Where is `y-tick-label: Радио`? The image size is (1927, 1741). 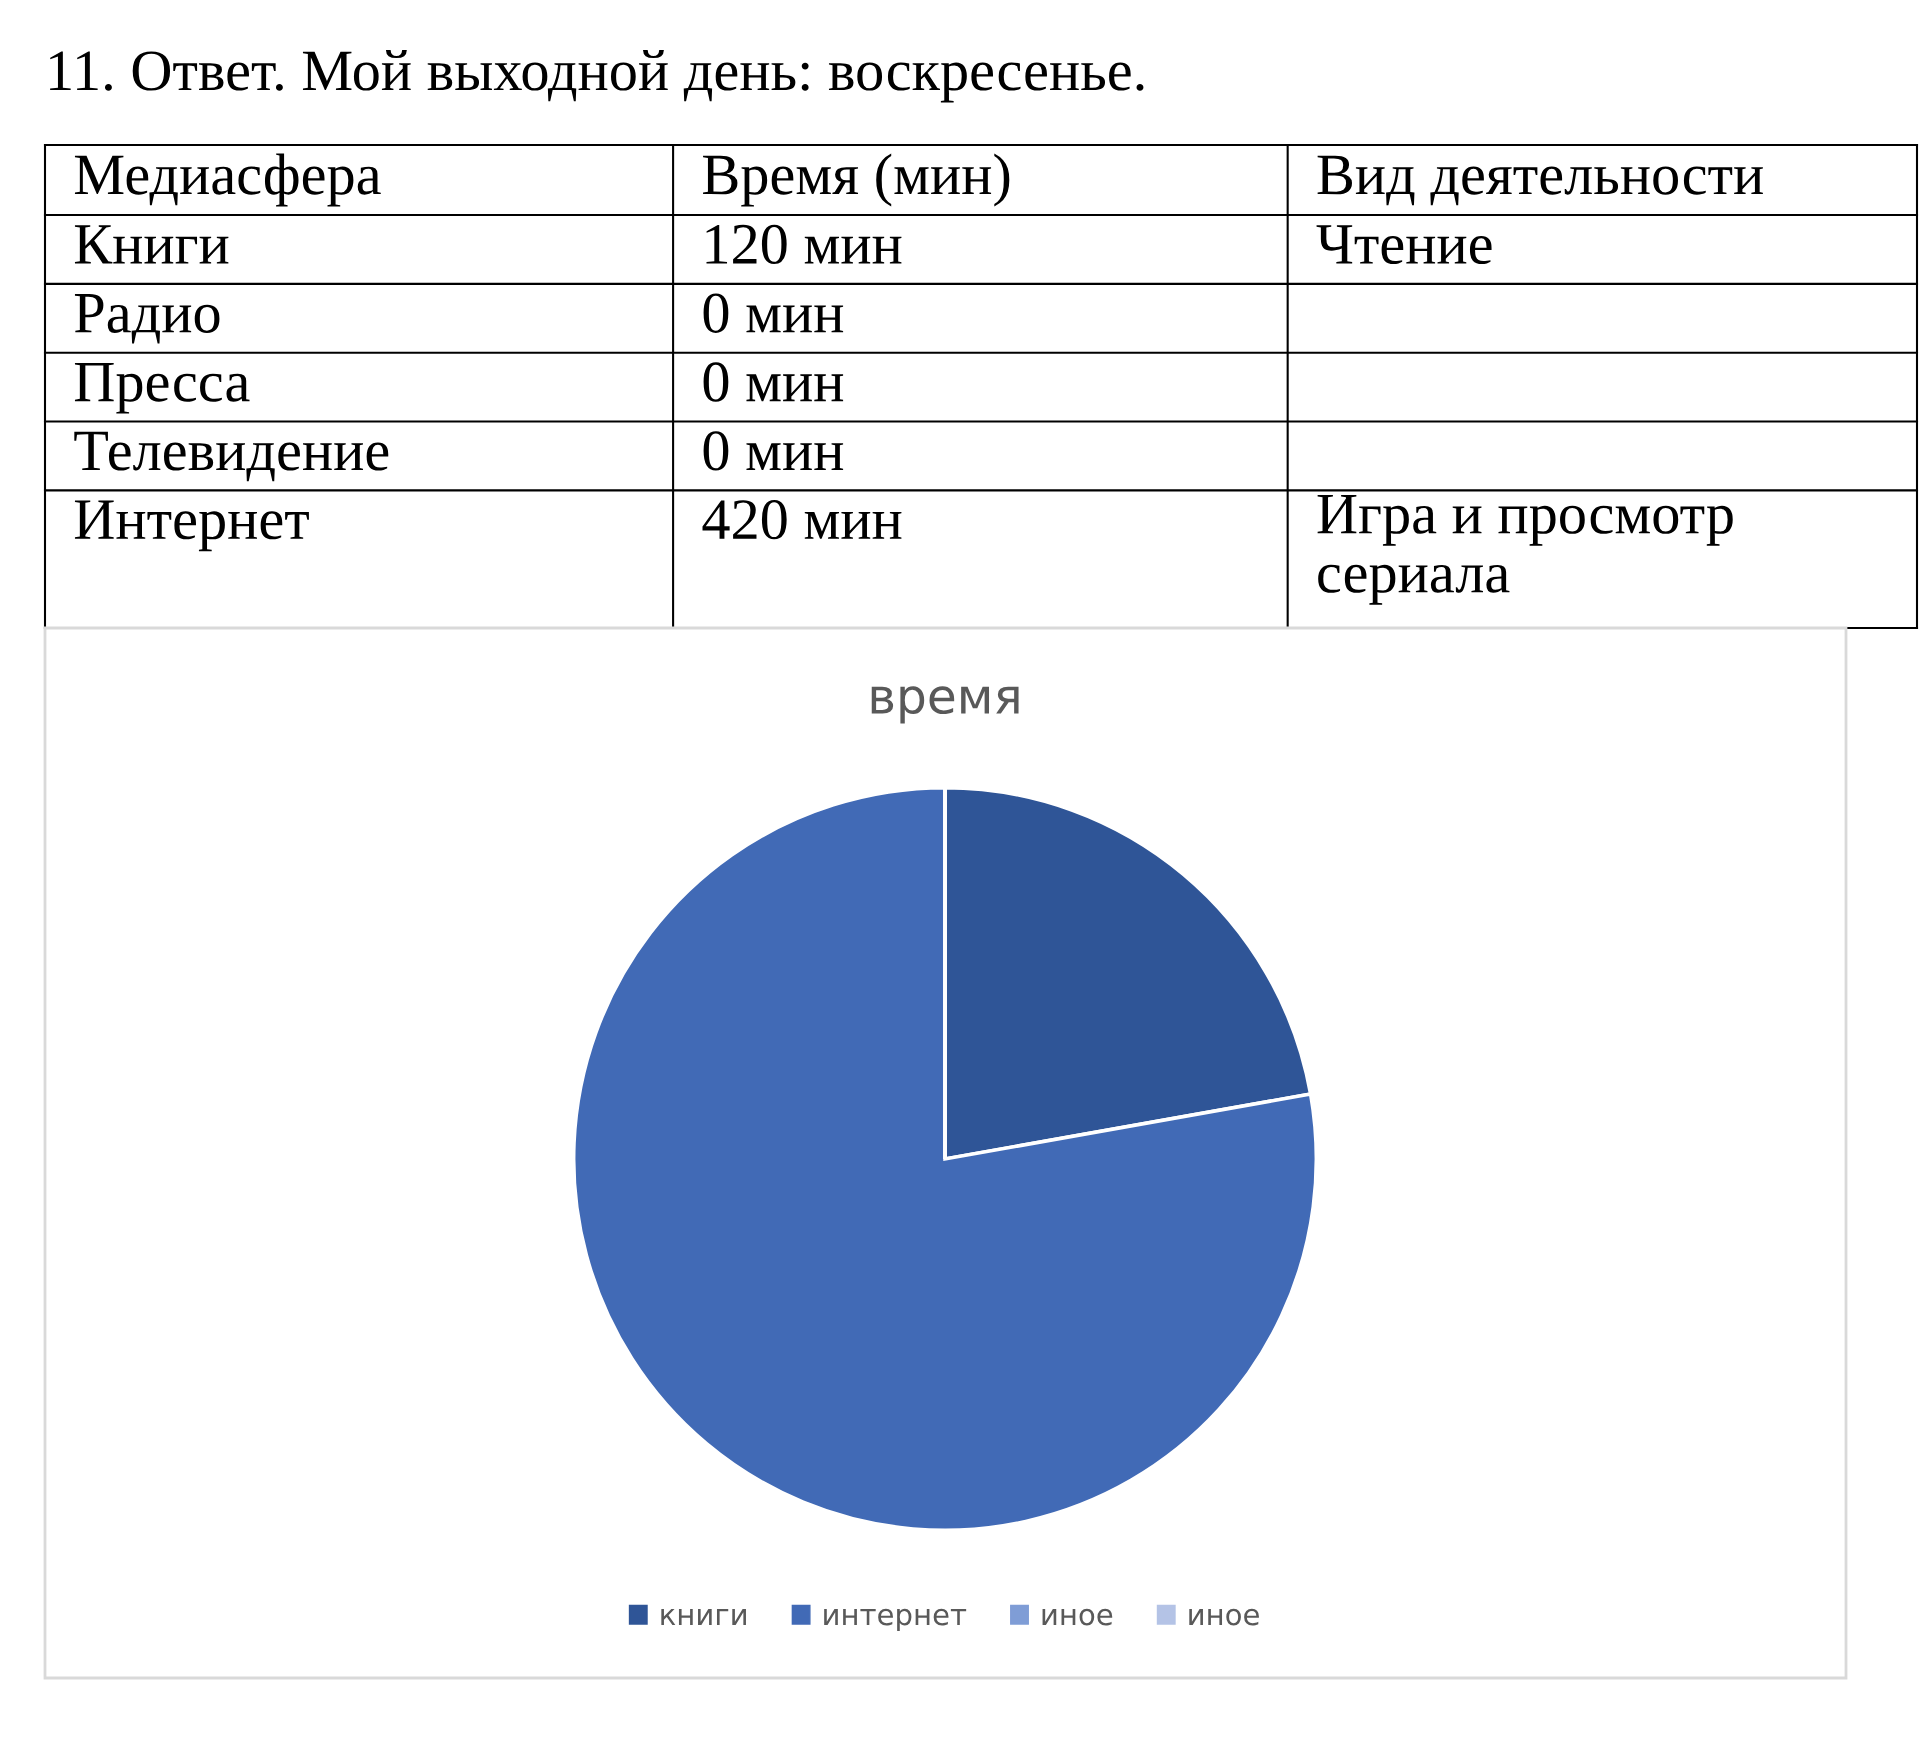
y-tick-label: Радио is located at coordinates (147, 319).